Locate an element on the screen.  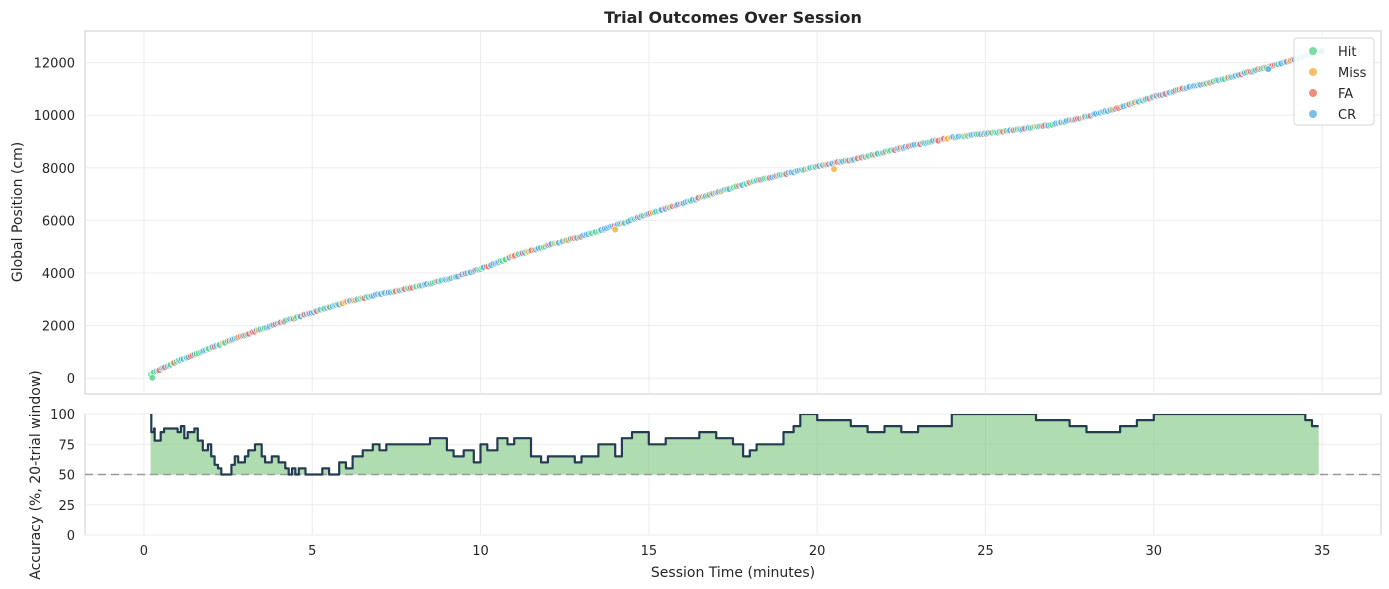
scatter-point-cr is located at coordinates (1268, 69).